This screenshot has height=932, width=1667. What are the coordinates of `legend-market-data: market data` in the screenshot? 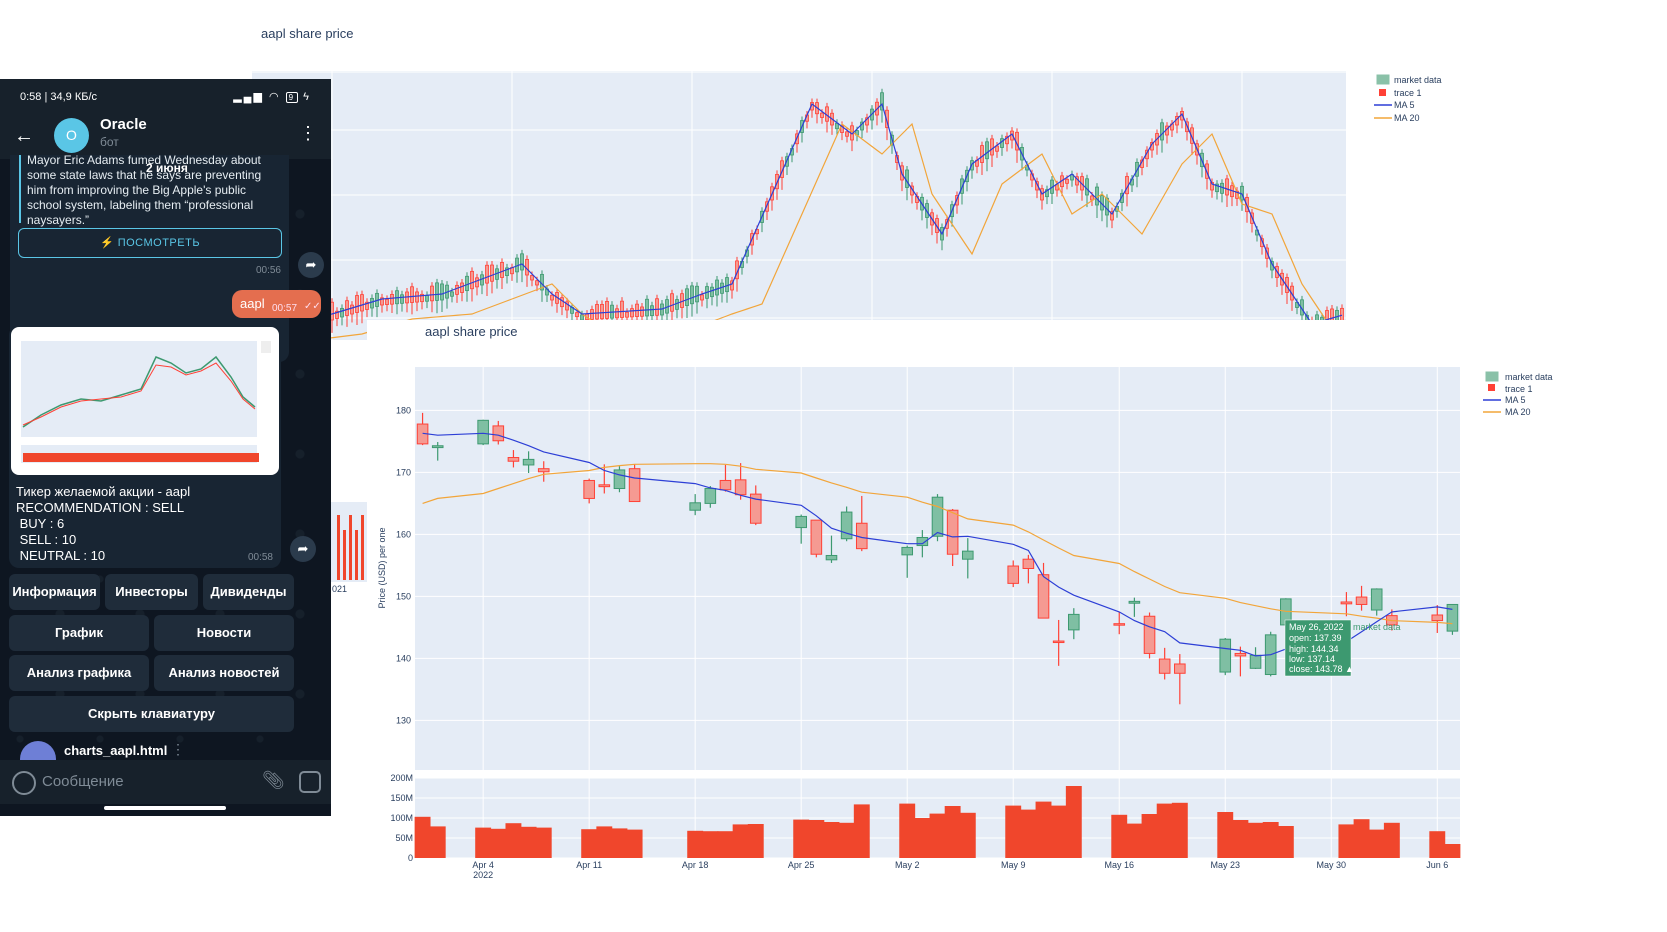 It's located at (1529, 377).